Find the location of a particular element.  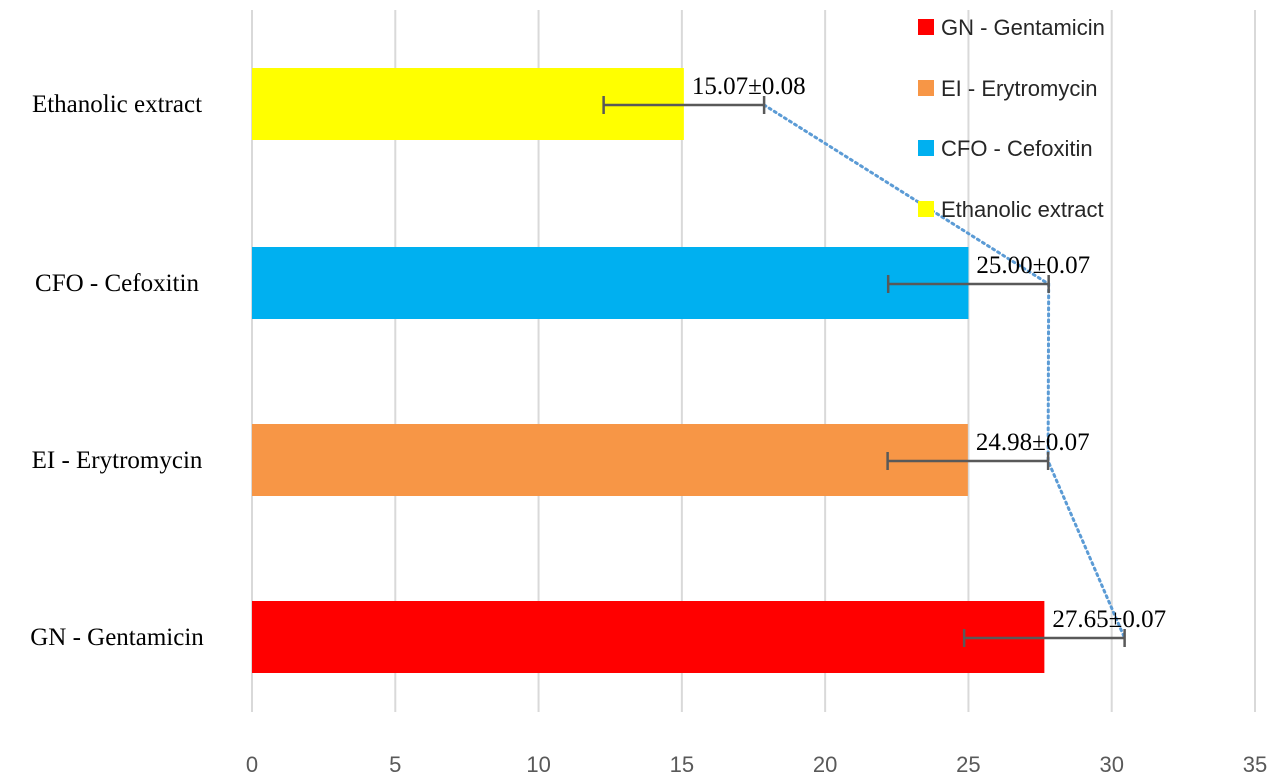

x-tick-label: 0 is located at coordinates (252, 764).